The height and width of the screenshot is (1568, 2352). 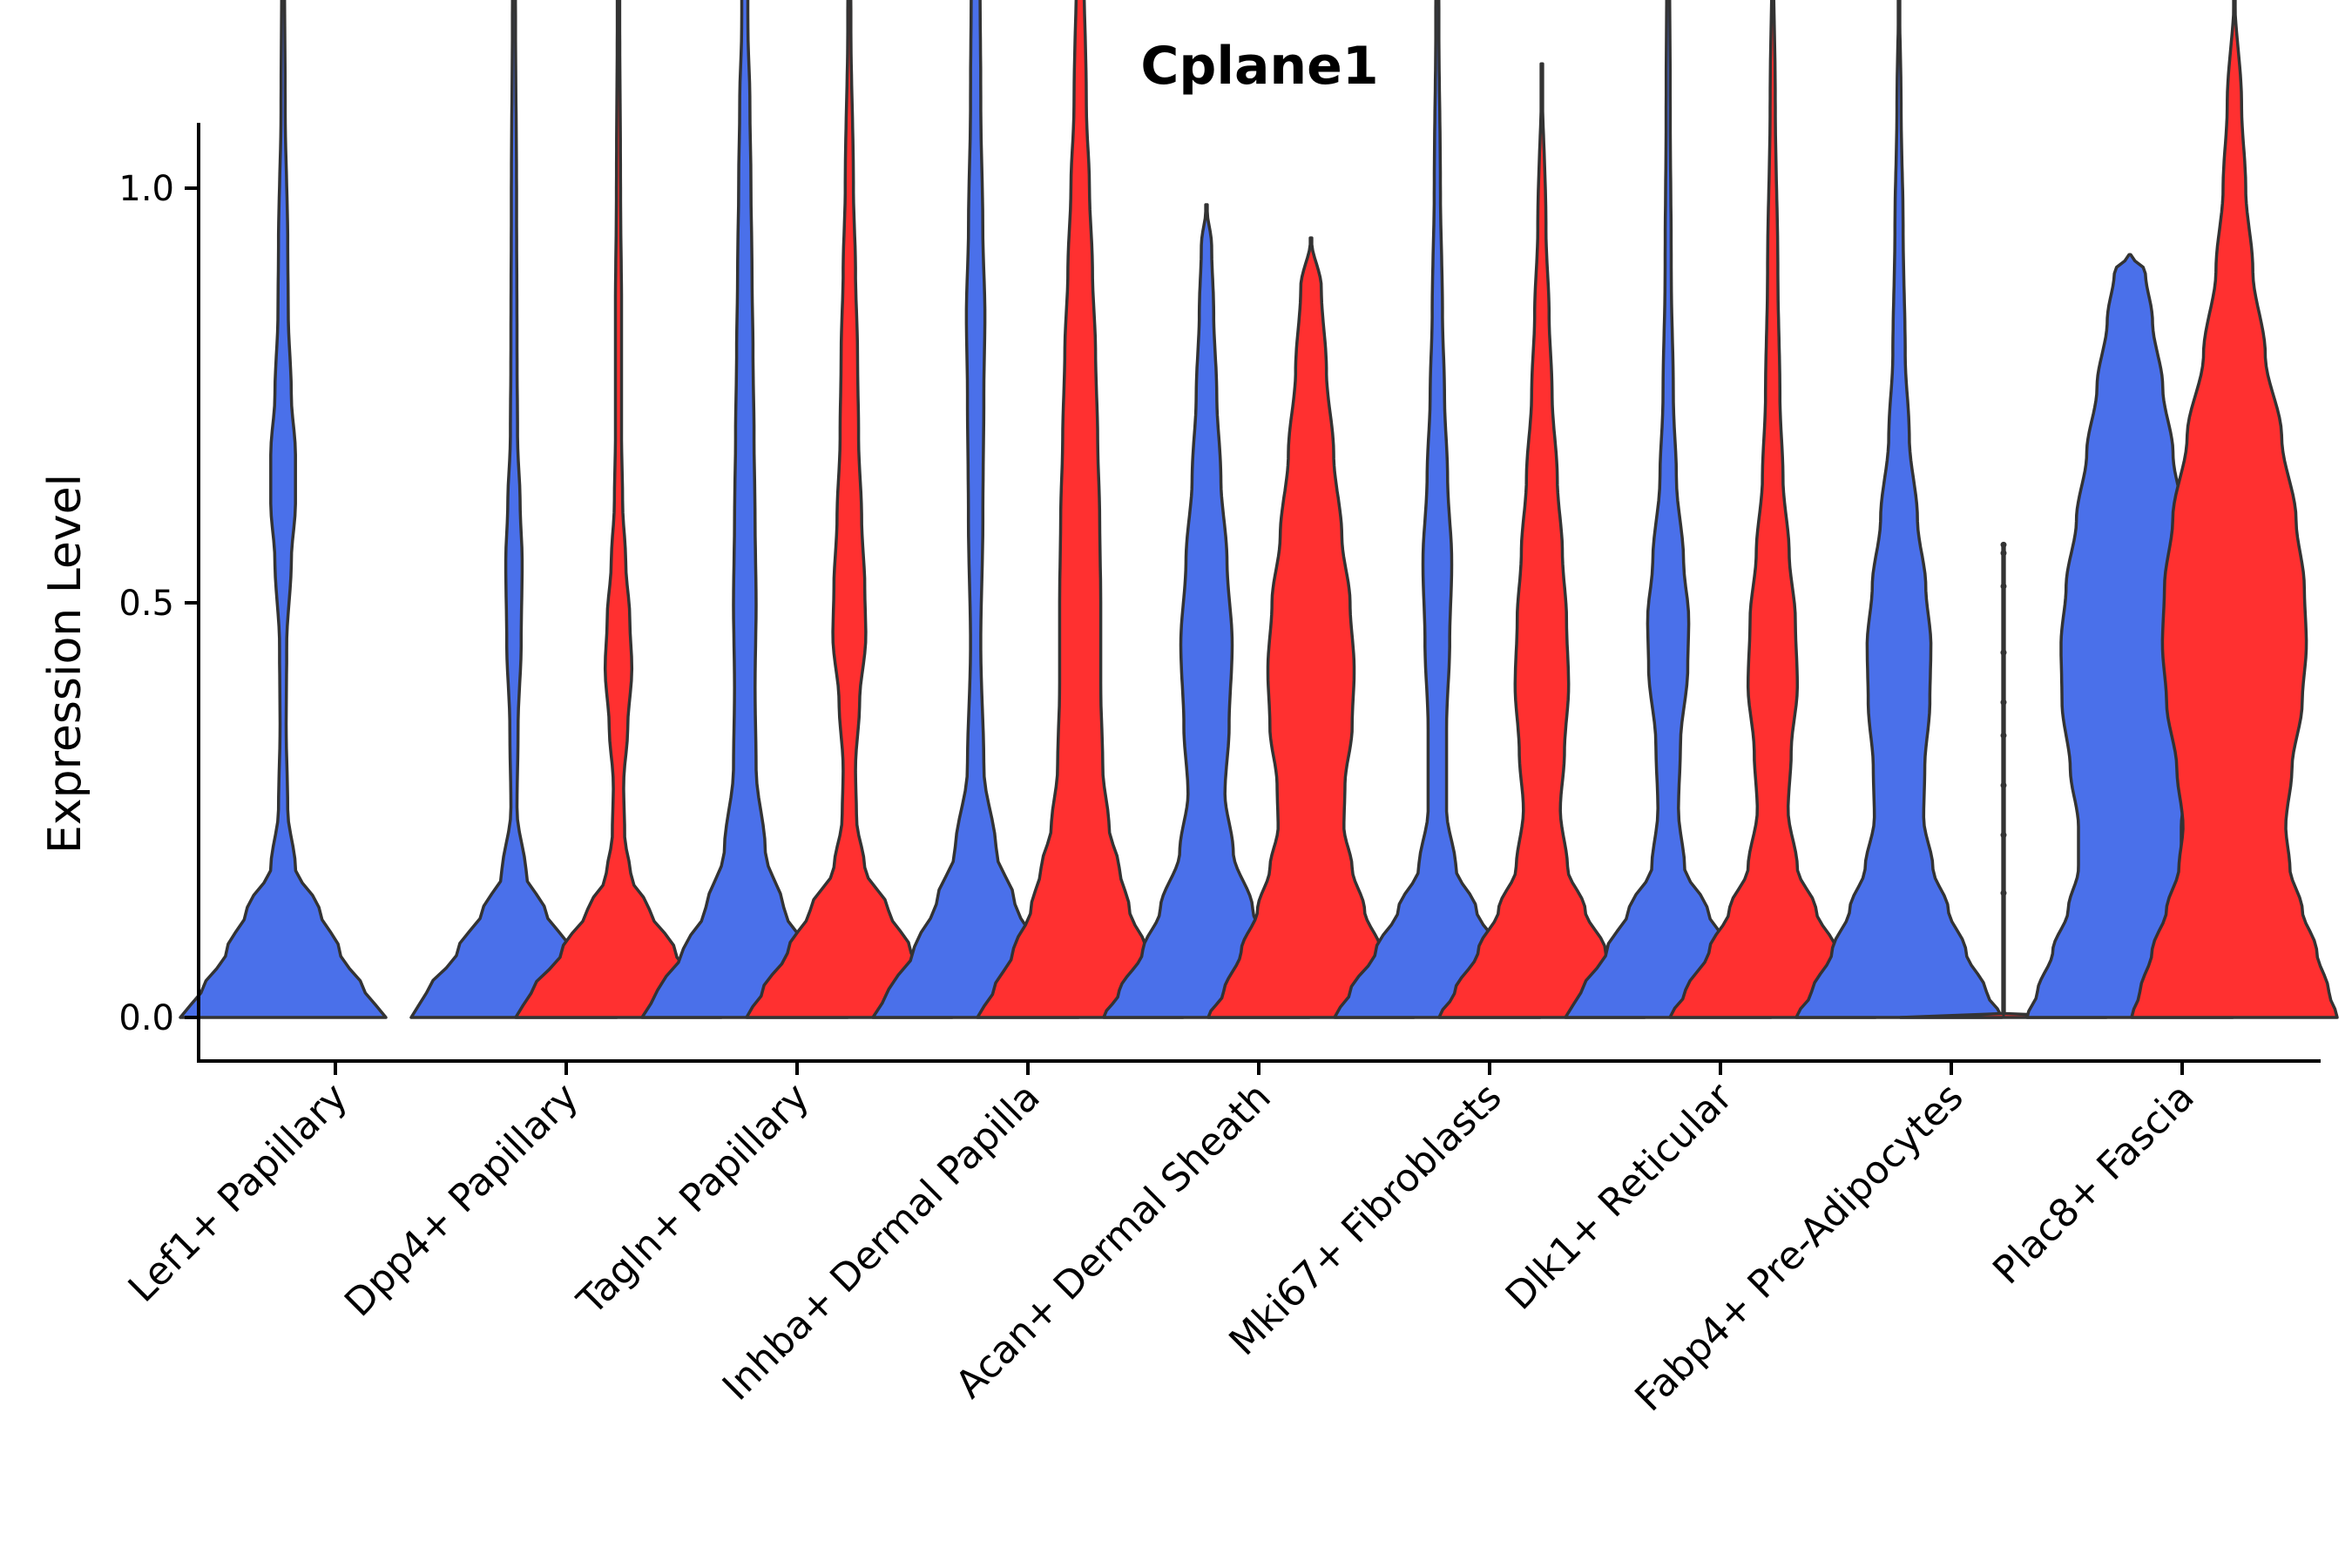 I want to click on y-ticks: 0.00.51.01.52.0, so click(x=158, y=603).